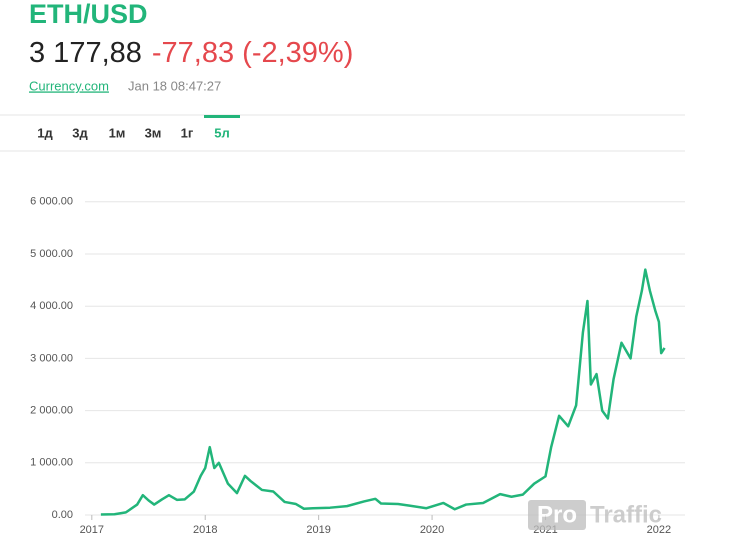 This screenshot has height=560, width=739. I want to click on price-line: 3 177,88 -77,83 (-2,39%), so click(191, 53).